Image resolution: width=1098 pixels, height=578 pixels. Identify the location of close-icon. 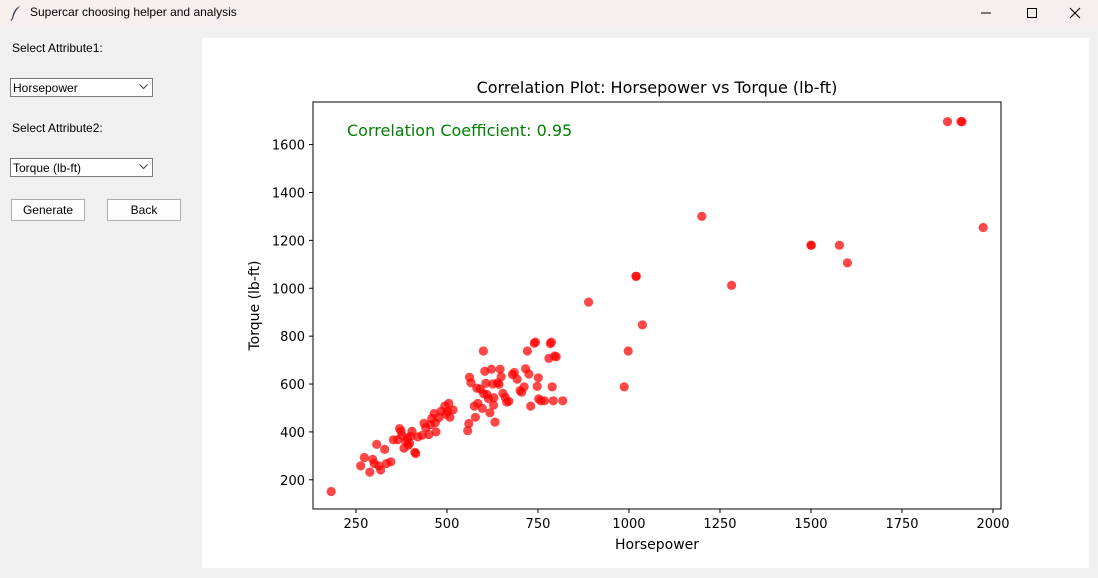
(1075, 13).